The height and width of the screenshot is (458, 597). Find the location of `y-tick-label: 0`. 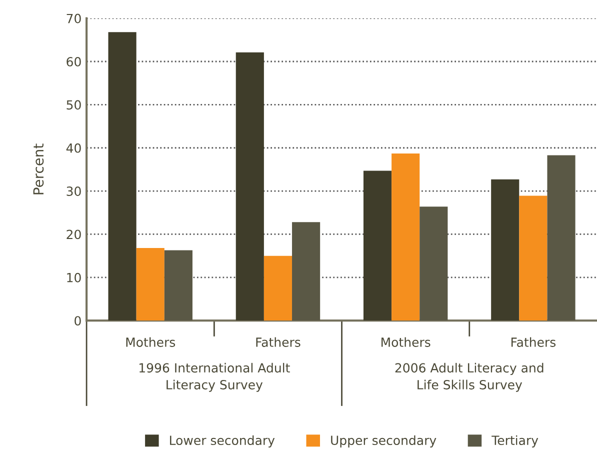

y-tick-label: 0 is located at coordinates (77, 321).